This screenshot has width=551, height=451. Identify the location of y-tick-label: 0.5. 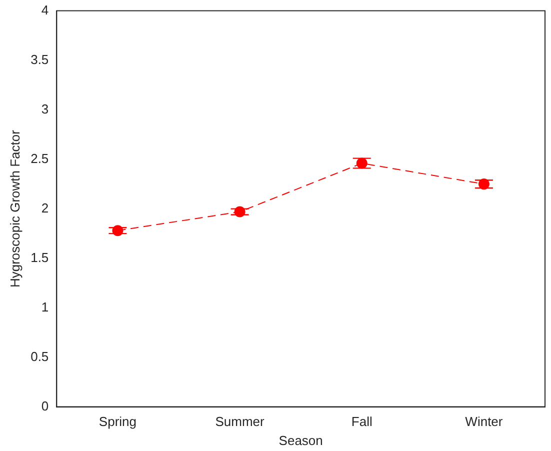
(39, 356).